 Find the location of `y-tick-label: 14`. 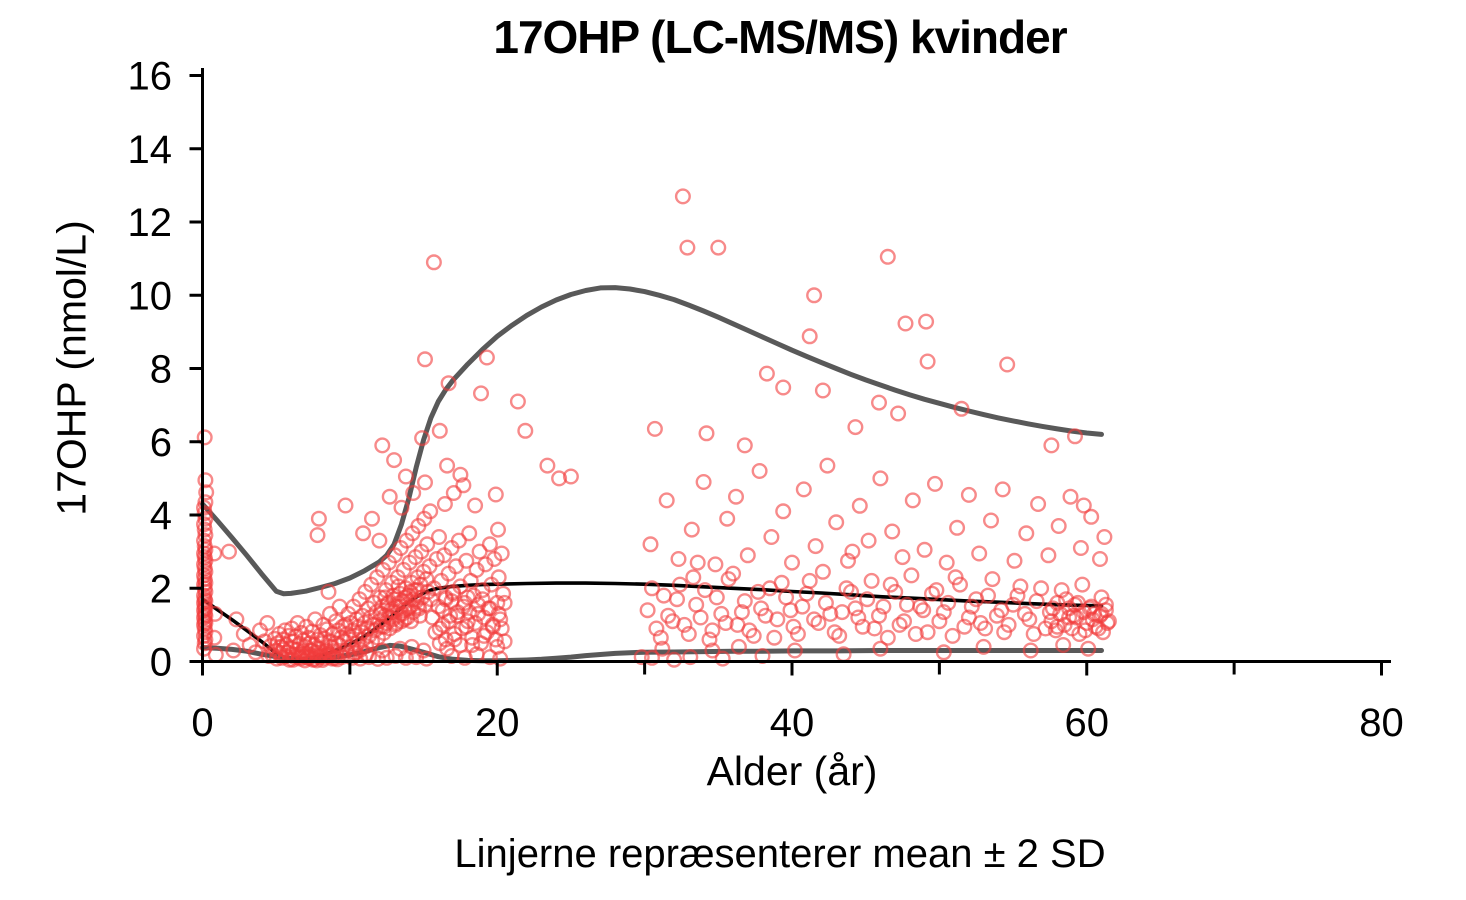

y-tick-label: 14 is located at coordinates (150, 150).